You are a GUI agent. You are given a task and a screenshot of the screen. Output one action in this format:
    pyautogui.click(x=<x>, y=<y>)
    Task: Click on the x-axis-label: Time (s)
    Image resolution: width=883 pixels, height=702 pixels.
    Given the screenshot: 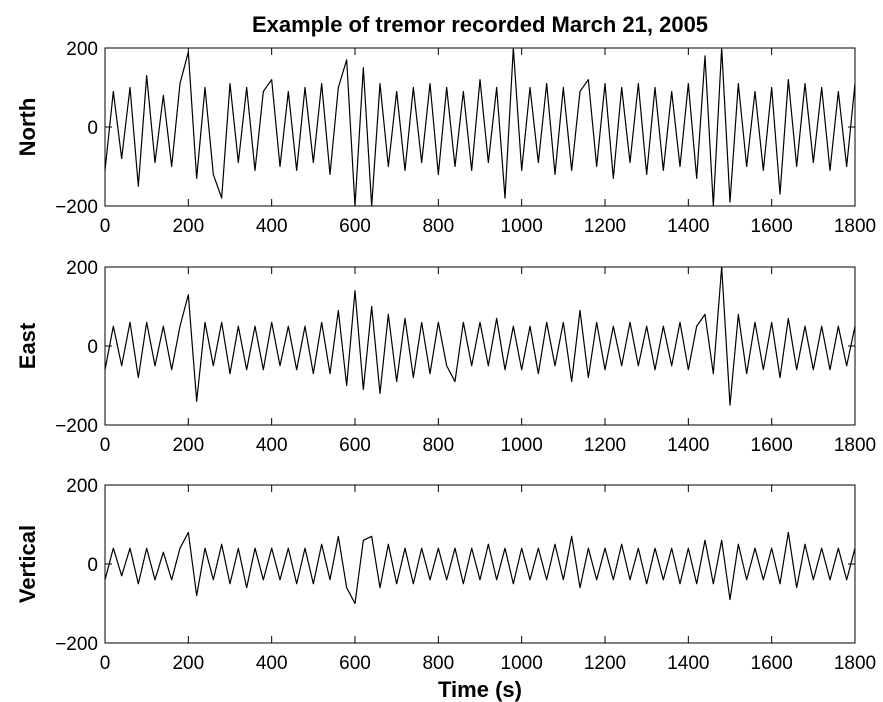 What is the action you would take?
    pyautogui.click(x=480, y=689)
    